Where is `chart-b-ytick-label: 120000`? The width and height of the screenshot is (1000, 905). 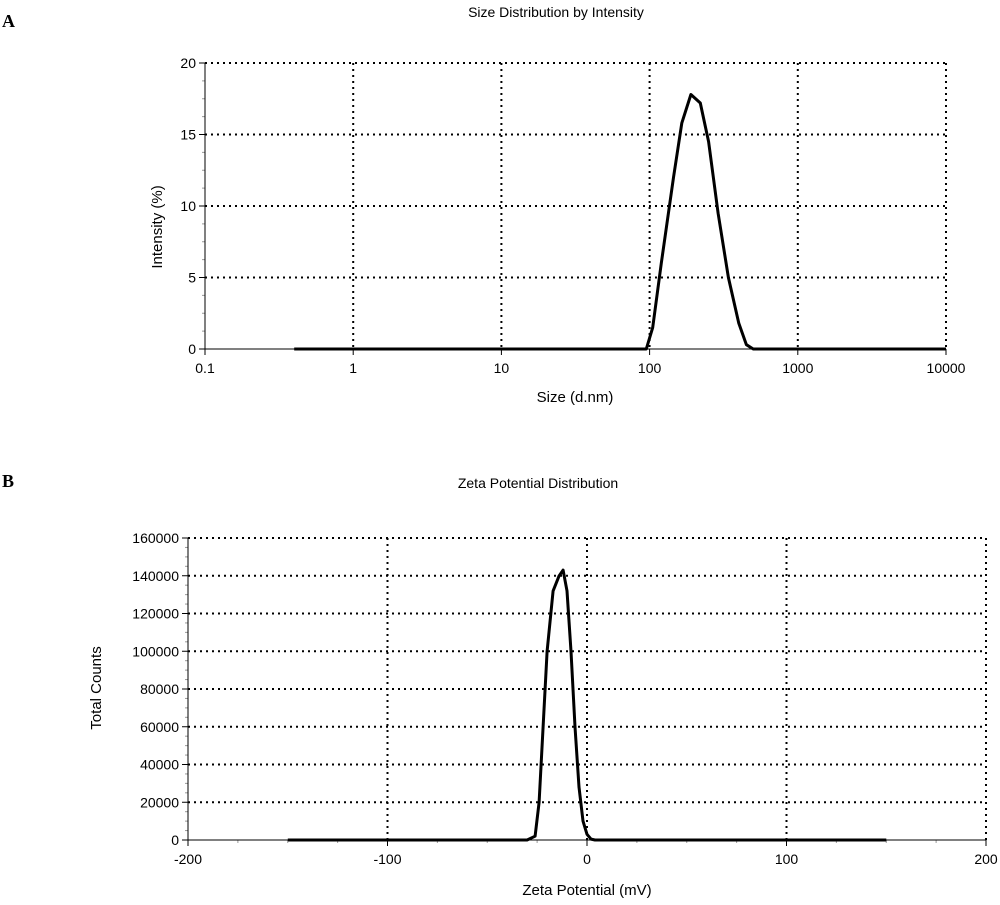 chart-b-ytick-label: 120000 is located at coordinates (155, 614).